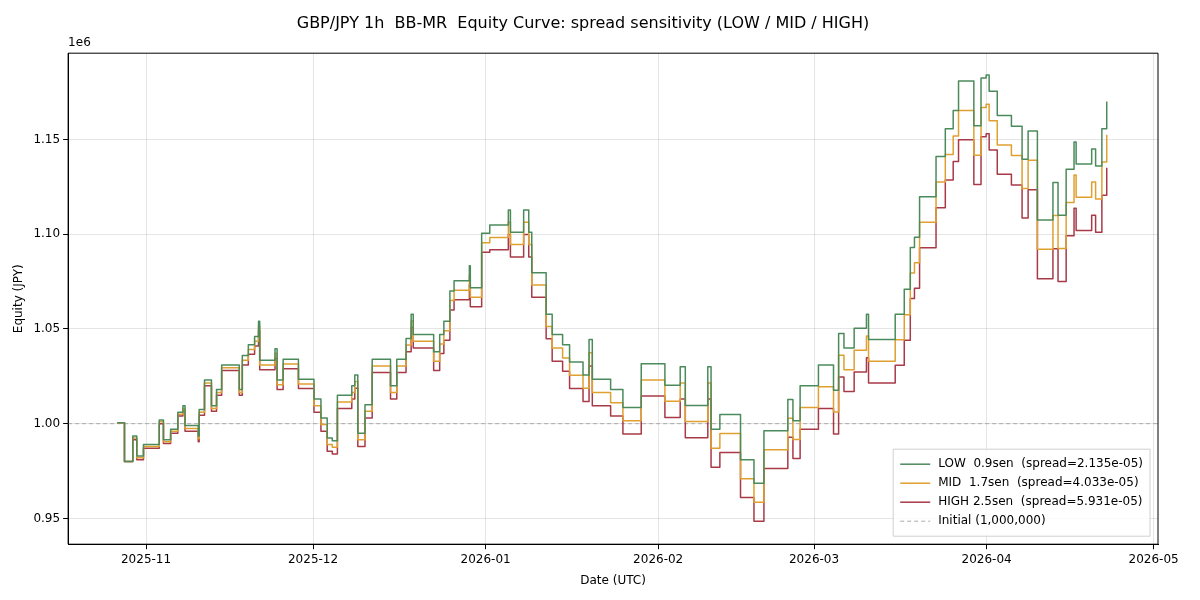 The image size is (1200, 600). Describe the element at coordinates (47, 138) in the screenshot. I see `y-tick-label: 1.15` at that location.